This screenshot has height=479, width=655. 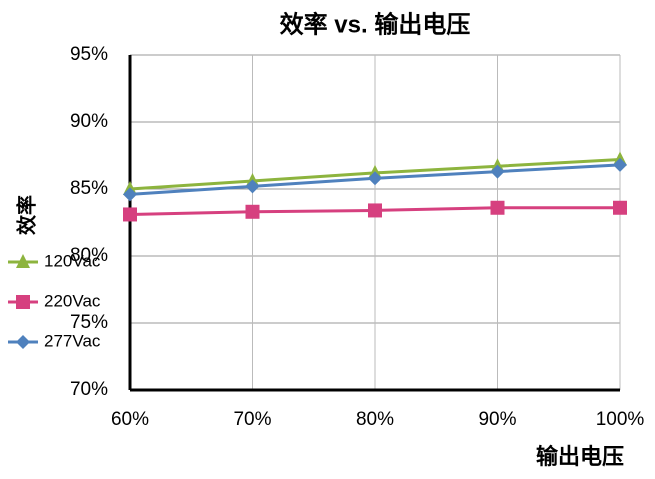 I want to click on y-tick-label: 90%, so click(x=89, y=121).